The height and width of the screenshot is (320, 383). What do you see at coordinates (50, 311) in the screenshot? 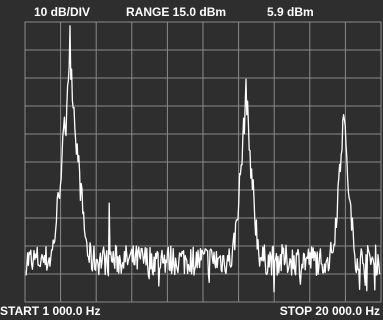
I see `start-frequency-label: START 1 000.0 Hz` at bounding box center [50, 311].